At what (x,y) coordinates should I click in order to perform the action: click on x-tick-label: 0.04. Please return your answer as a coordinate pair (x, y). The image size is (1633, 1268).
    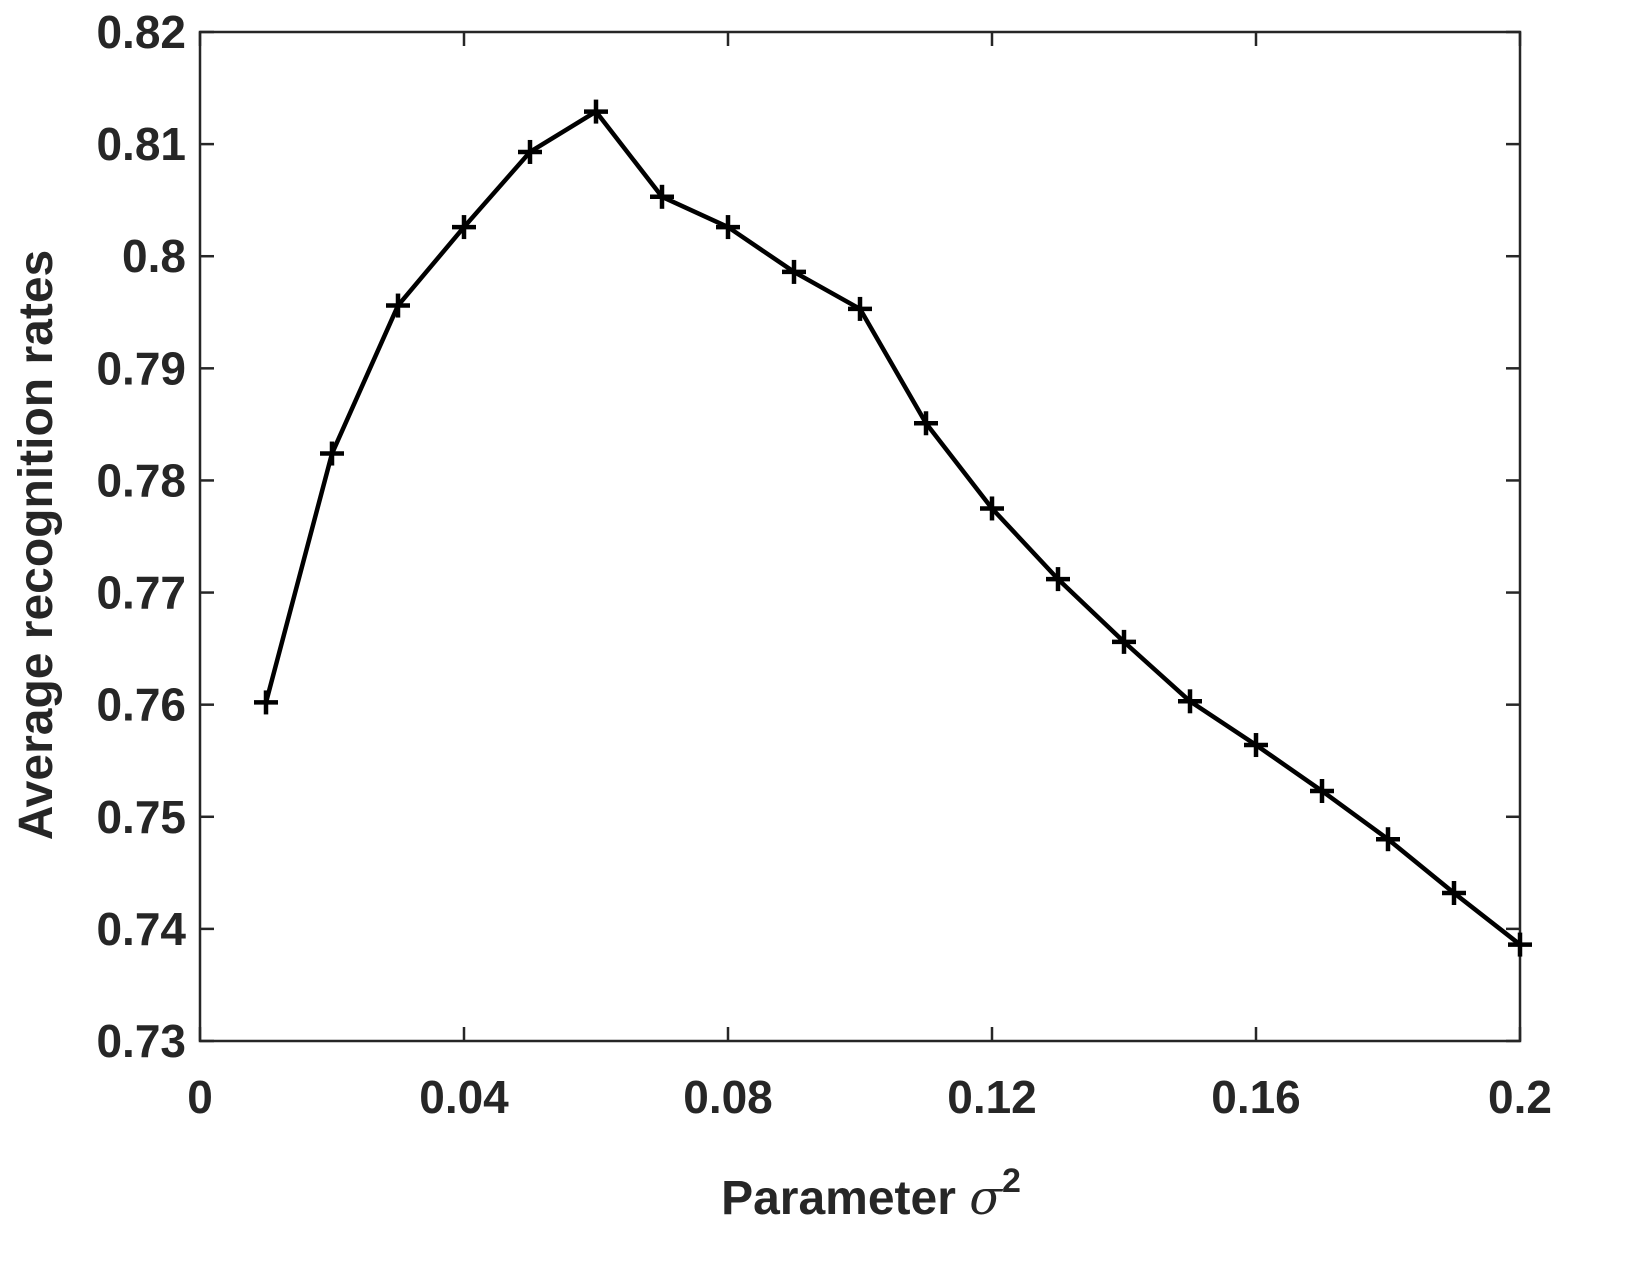
    Looking at the image, I should click on (464, 1097).